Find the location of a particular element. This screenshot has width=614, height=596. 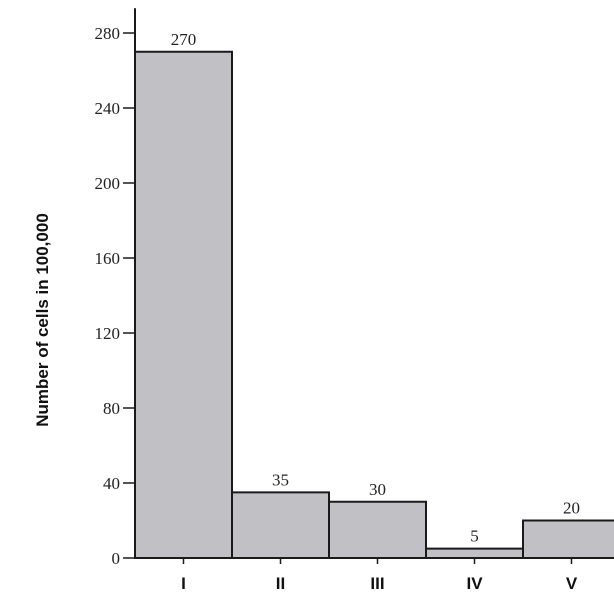

y-axis-title: Number of cells in 100,000 is located at coordinates (42, 320).